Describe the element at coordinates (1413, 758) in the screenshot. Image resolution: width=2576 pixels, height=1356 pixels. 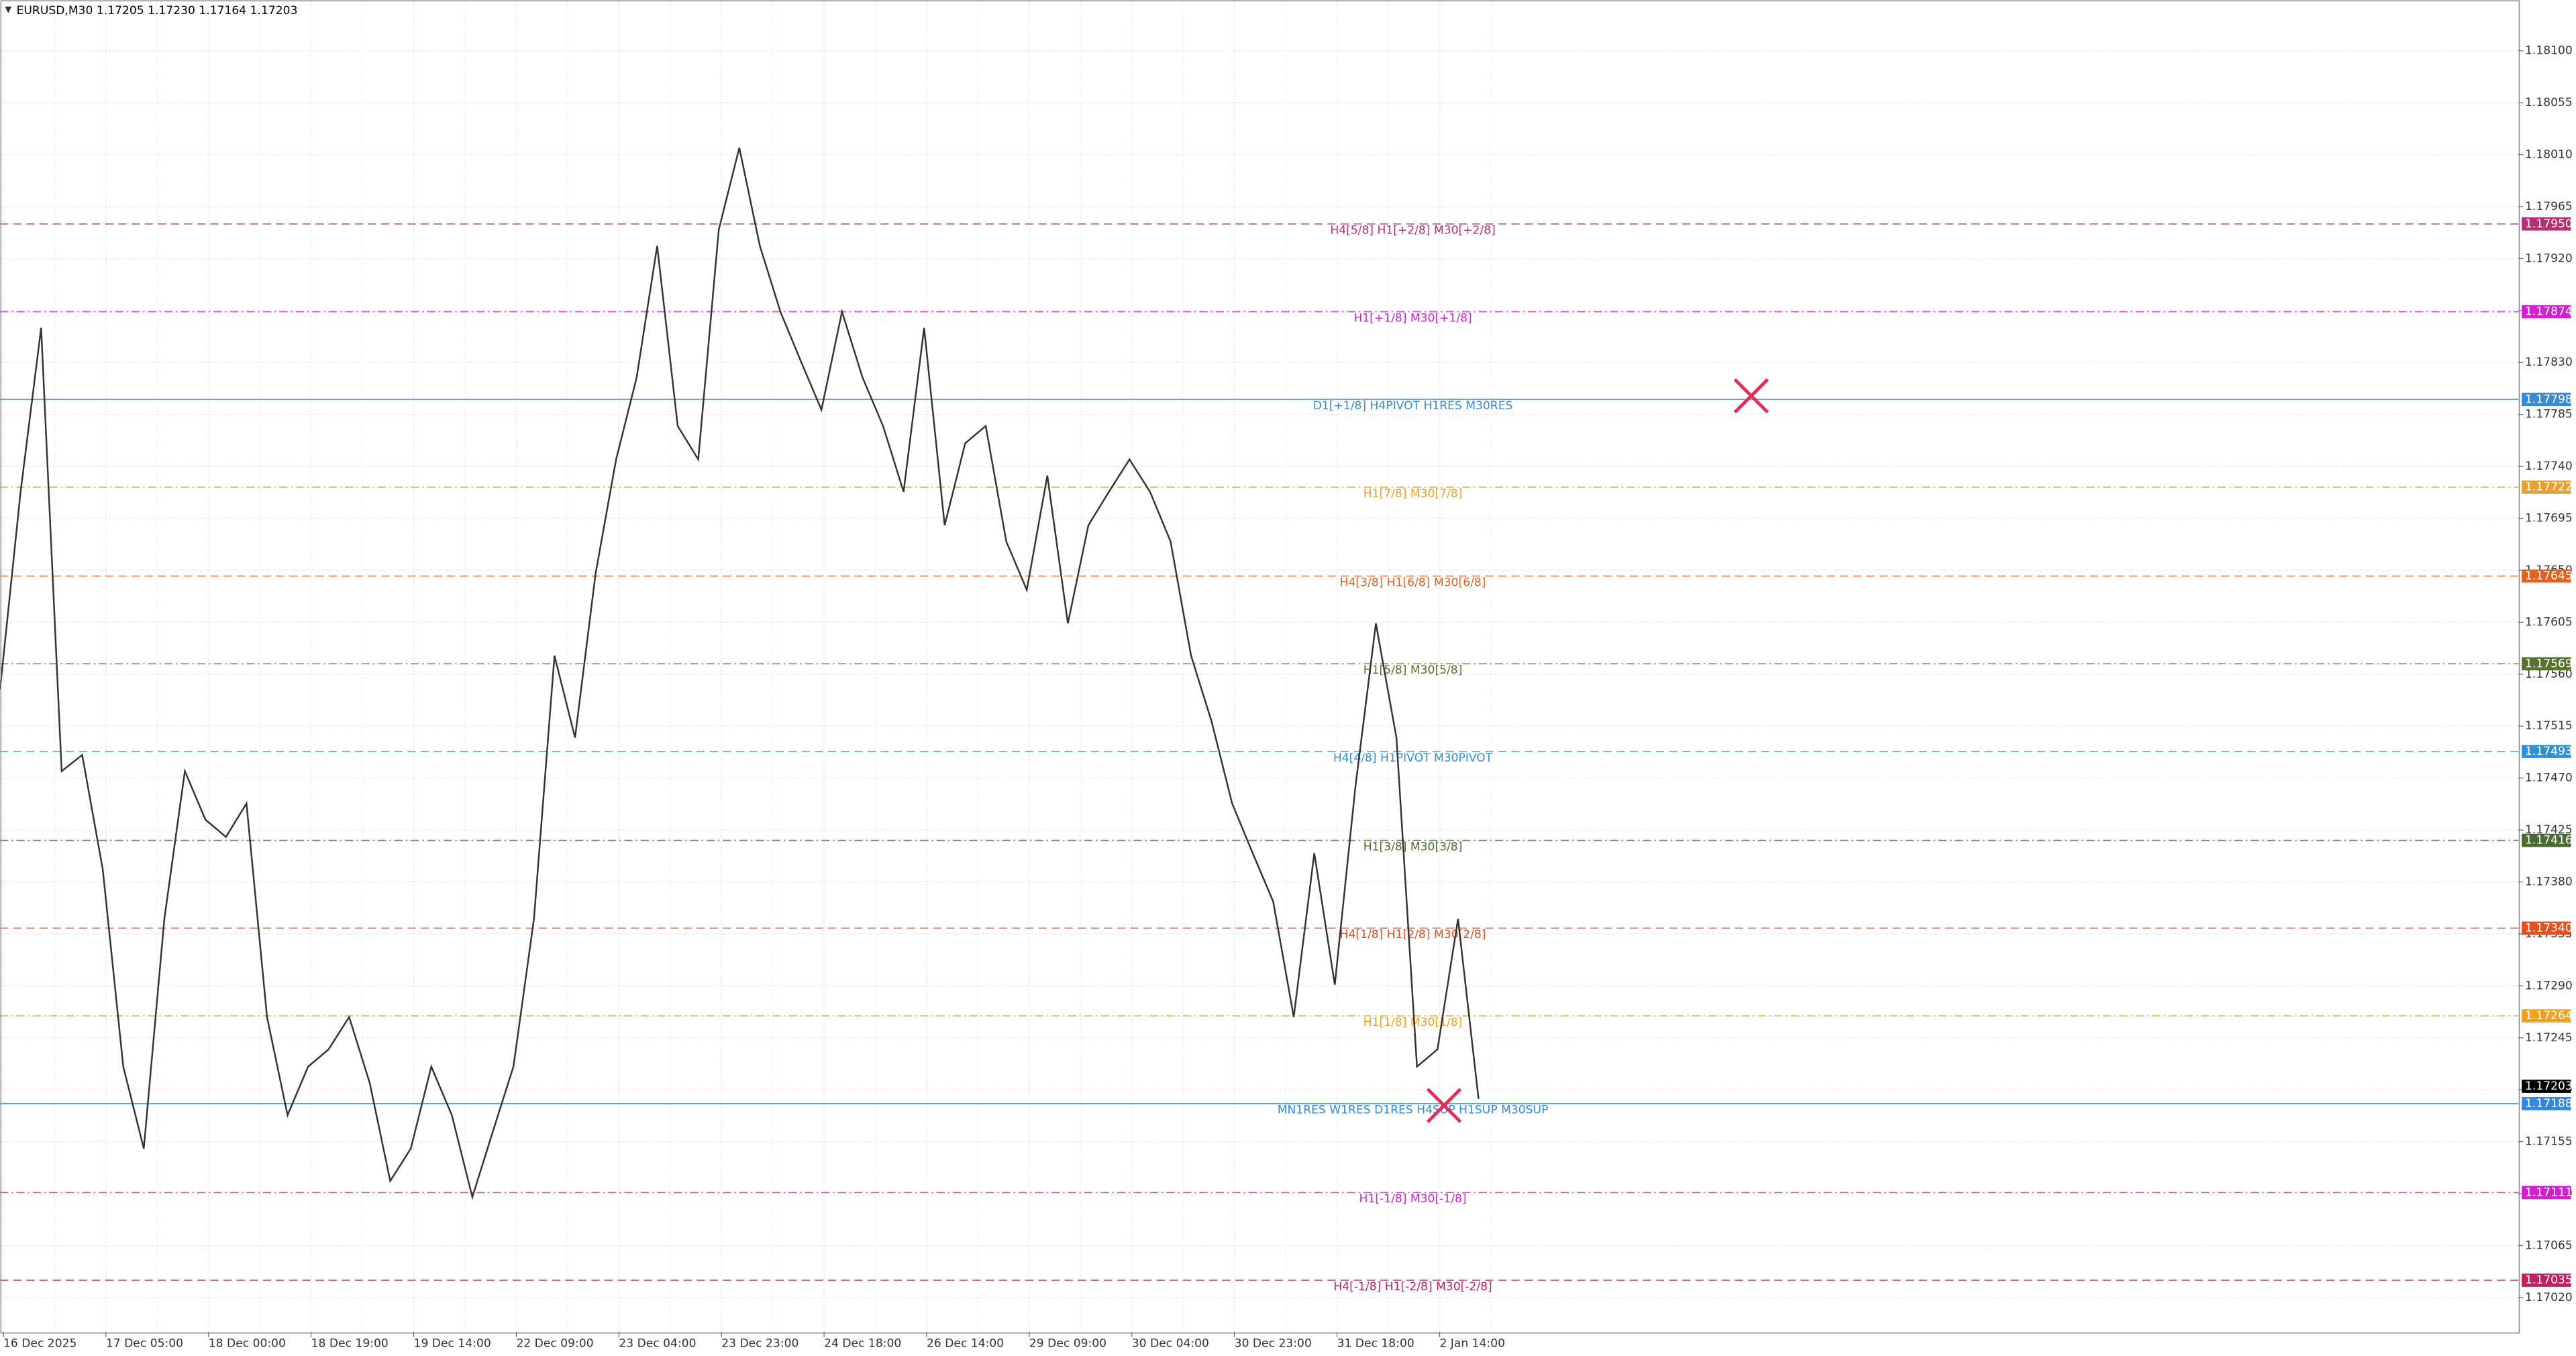
I see `level-label: H4[4/8] H1PIVOT M30PIVOT` at that location.